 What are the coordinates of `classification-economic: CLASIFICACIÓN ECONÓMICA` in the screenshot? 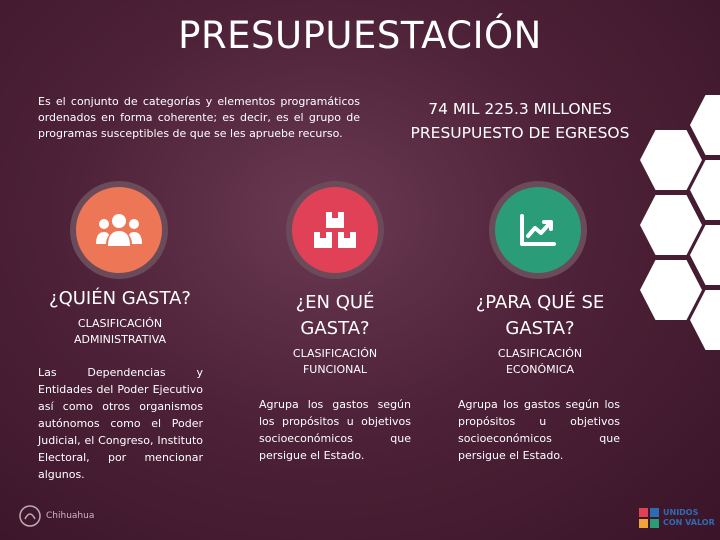 It's located at (540, 361).